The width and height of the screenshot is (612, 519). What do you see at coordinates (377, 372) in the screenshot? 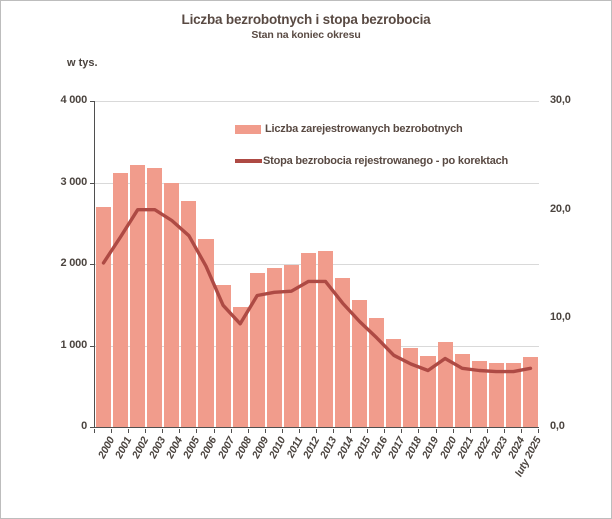
I see `bar-2016` at bounding box center [377, 372].